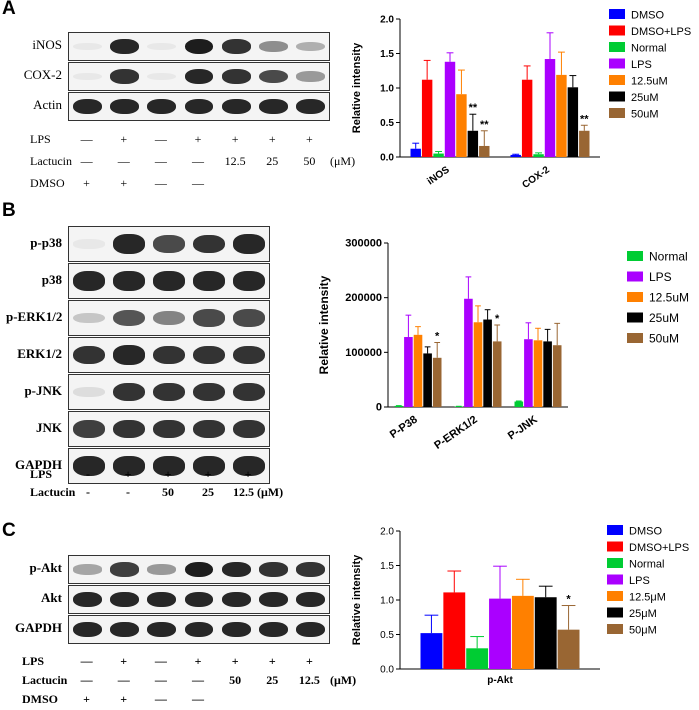 This screenshot has height=710, width=699. What do you see at coordinates (500, 680) in the screenshot?
I see `category-label: p-Akt` at bounding box center [500, 680].